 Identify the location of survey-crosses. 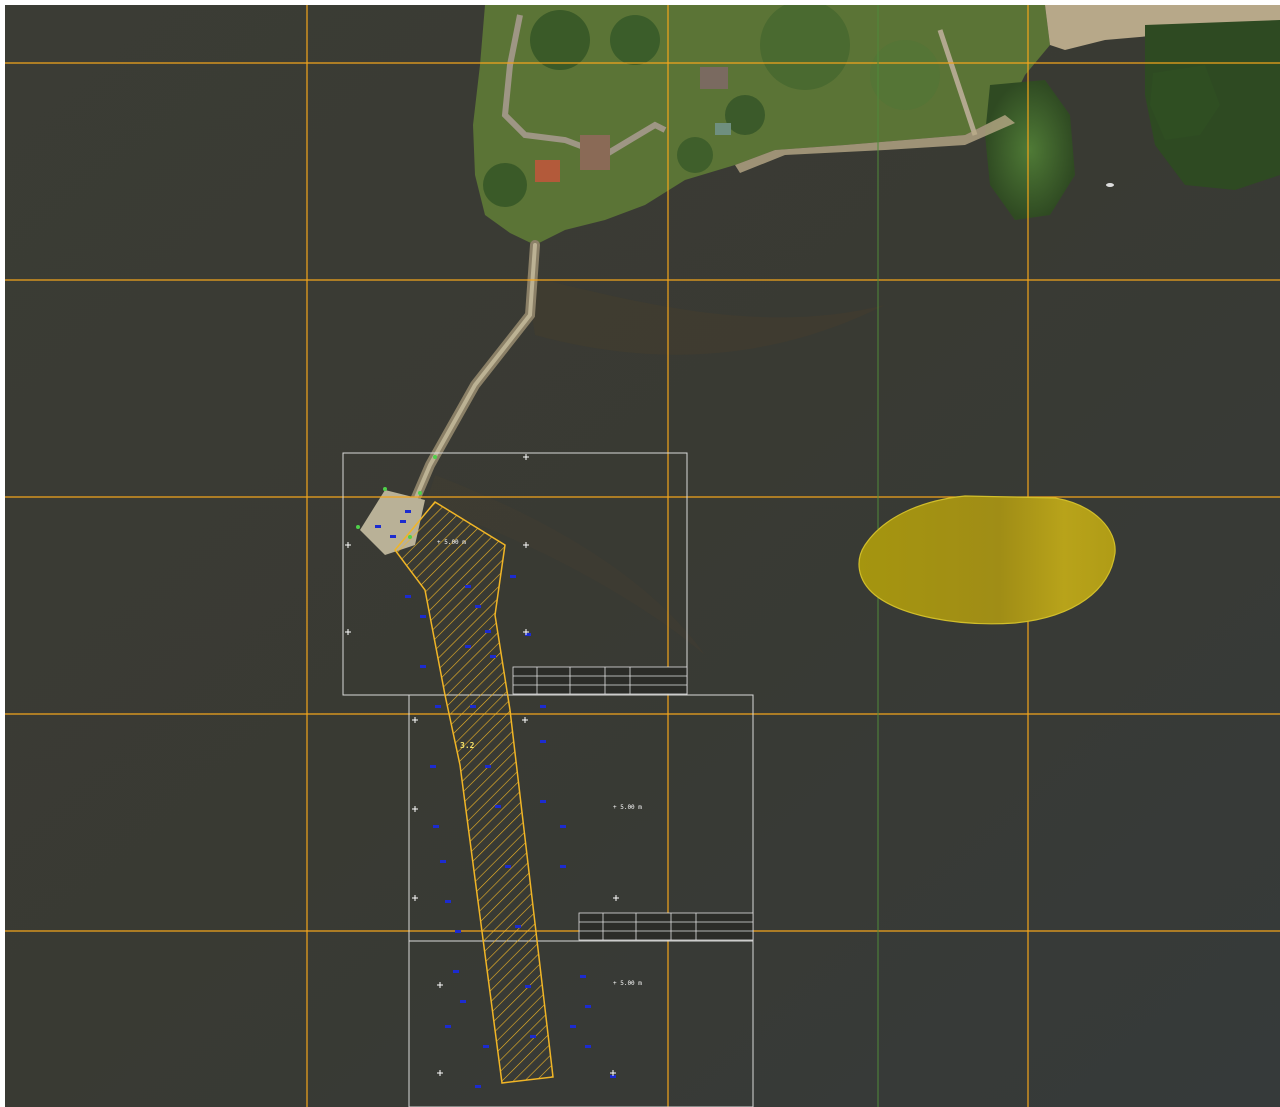
(482, 765).